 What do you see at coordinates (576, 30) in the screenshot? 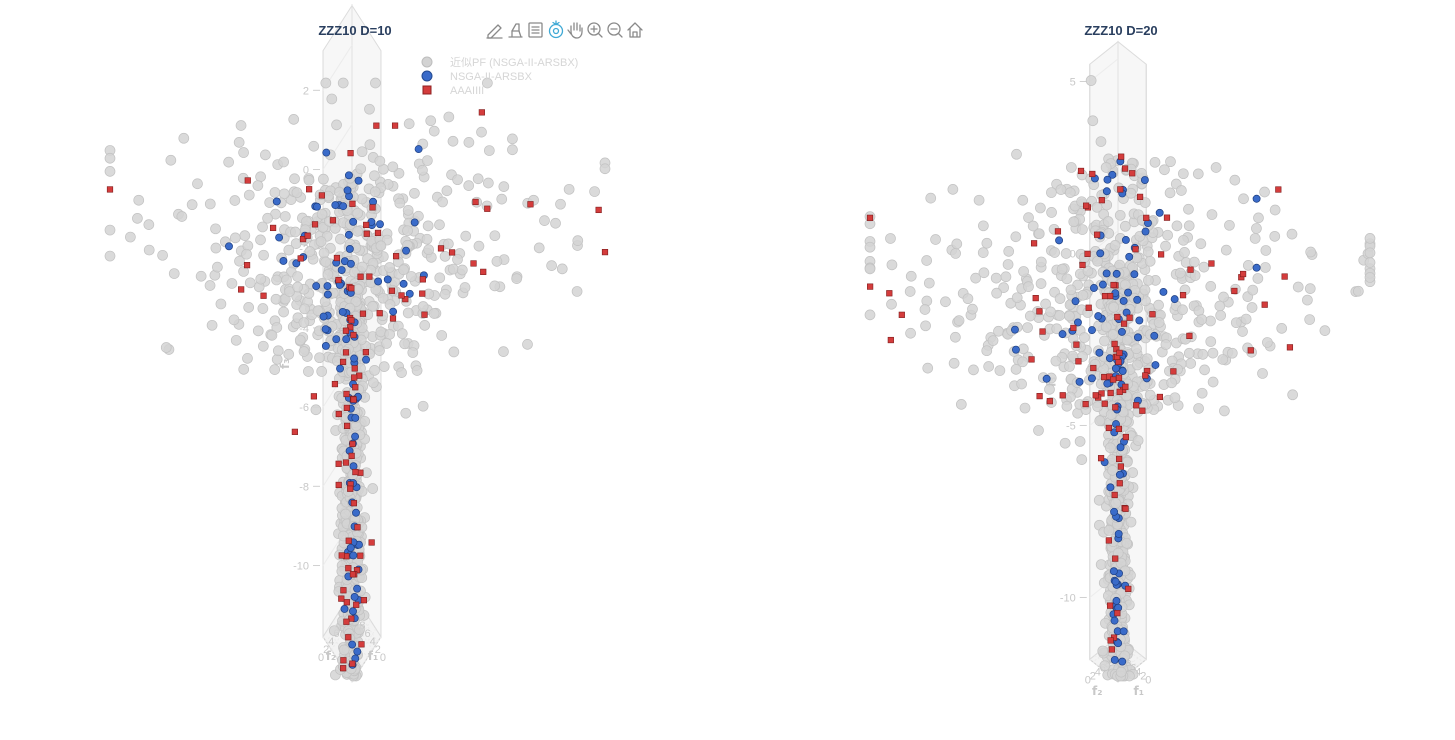
I see `pan-icon` at bounding box center [576, 30].